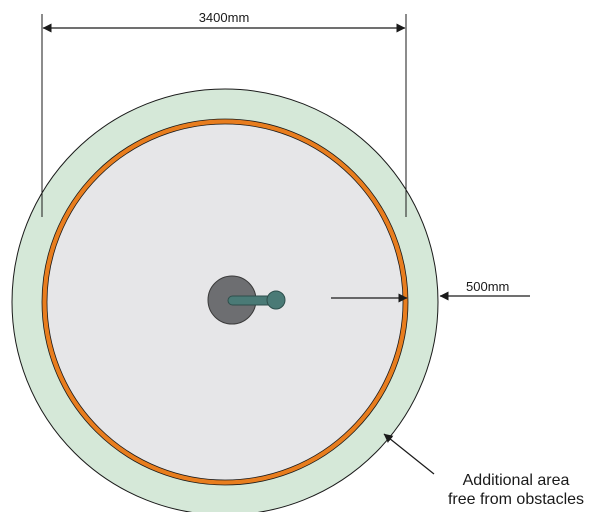 This screenshot has height=512, width=602. I want to click on annotation-line-2: free from obstacles, so click(516, 499).